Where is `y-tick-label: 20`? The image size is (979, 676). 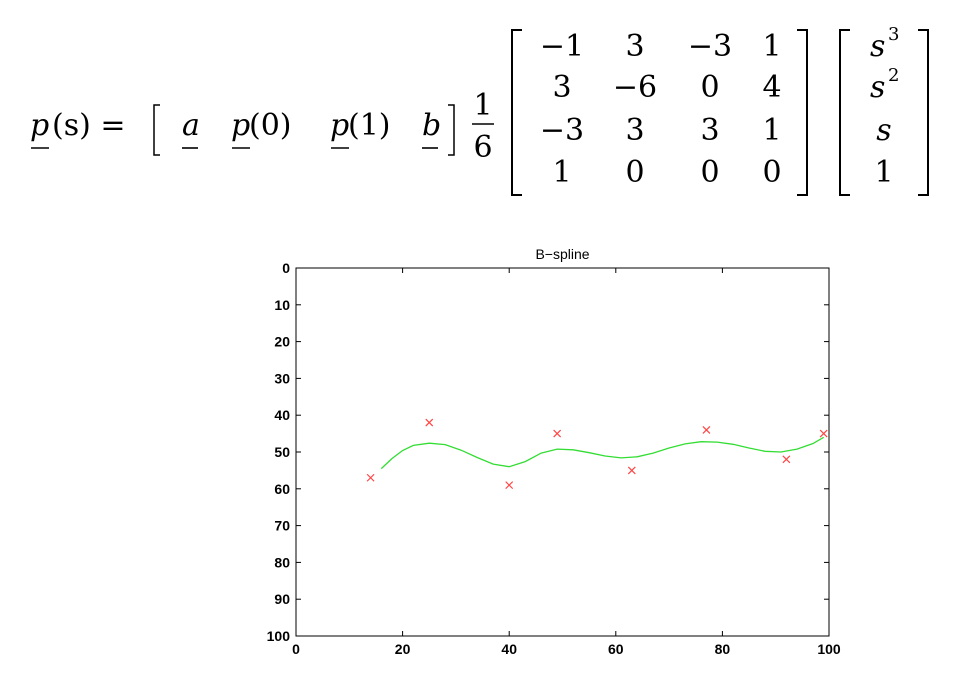 y-tick-label: 20 is located at coordinates (282, 342).